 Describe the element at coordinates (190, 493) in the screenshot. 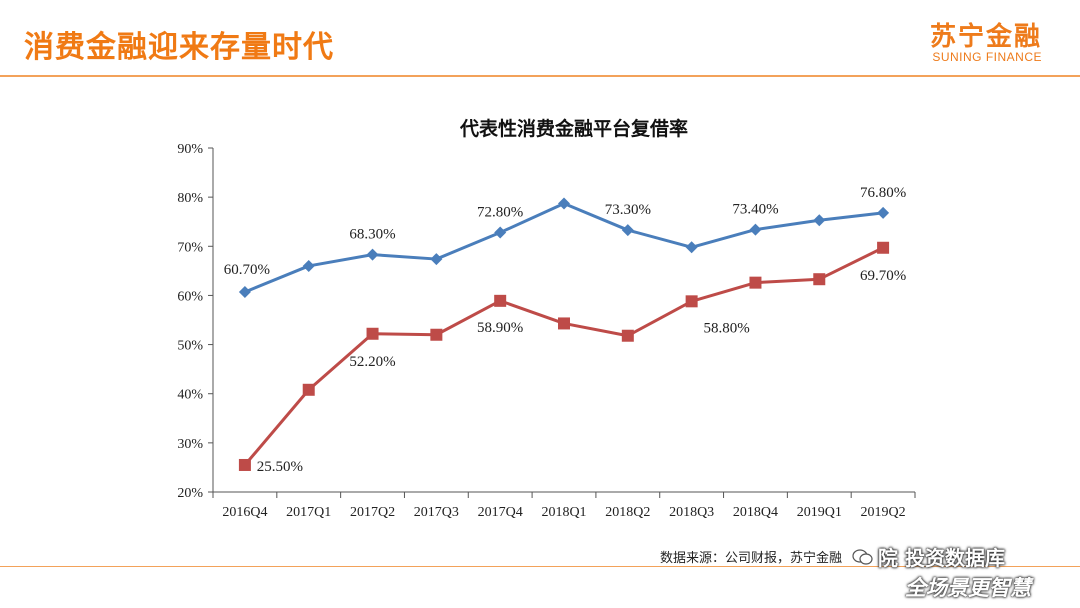

I see `y-tick-label: 20%` at that location.